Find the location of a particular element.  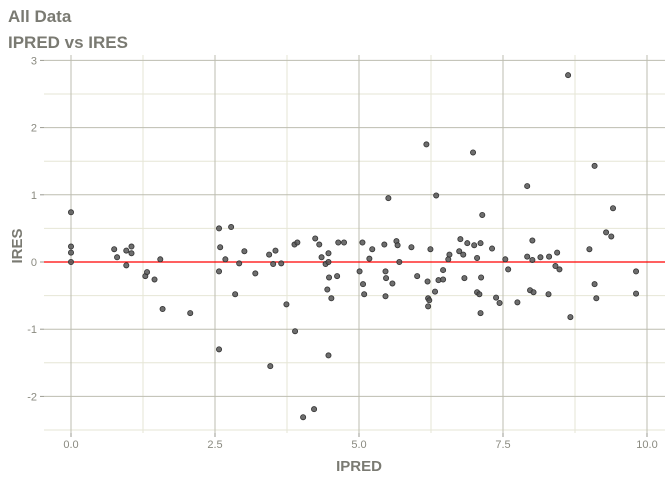

y-tick-label: 2 is located at coordinates (34, 129).